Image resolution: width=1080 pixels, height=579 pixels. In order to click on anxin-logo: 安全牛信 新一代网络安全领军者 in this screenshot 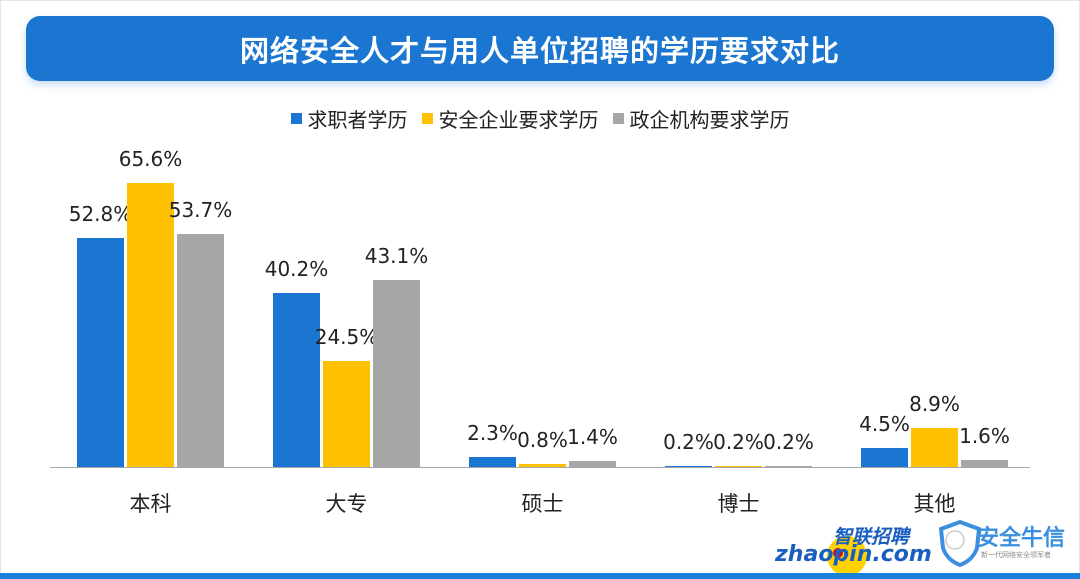, I will do `click(1000, 542)`.